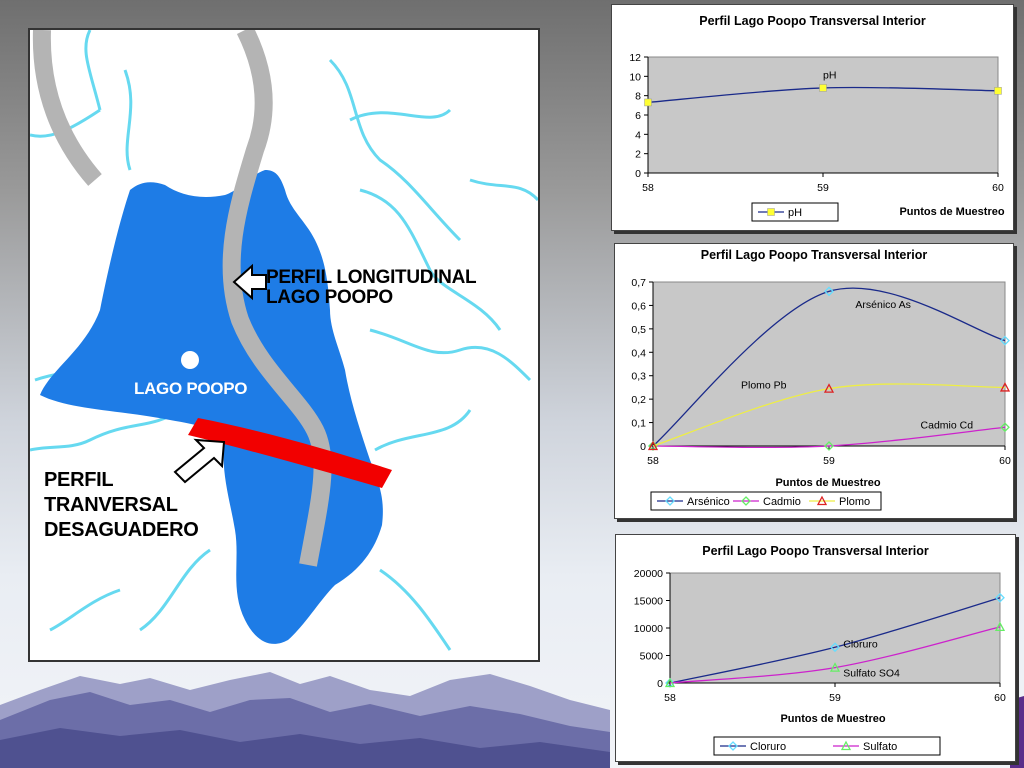 Image resolution: width=1024 pixels, height=768 pixels. I want to click on river-gray-left, so click(67, 108).